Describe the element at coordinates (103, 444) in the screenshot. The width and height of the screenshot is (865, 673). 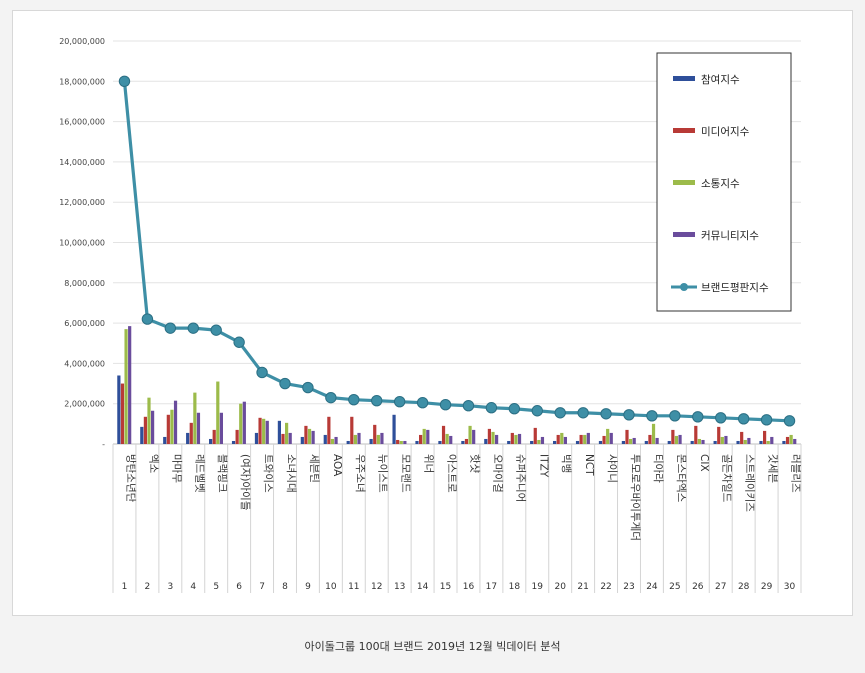
I see `y-tick-label: -` at that location.